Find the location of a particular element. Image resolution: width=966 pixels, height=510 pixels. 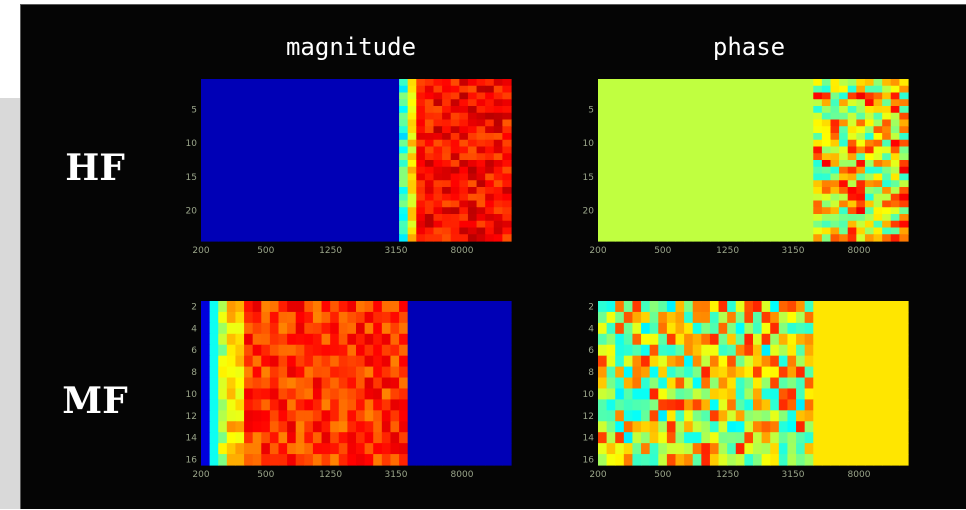

row-label-mf: MF is located at coordinates (95, 401).